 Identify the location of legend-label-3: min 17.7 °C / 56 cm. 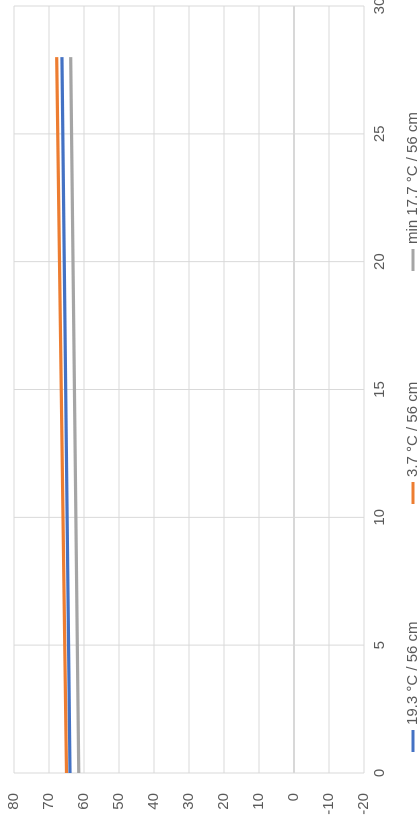
(412, 178).